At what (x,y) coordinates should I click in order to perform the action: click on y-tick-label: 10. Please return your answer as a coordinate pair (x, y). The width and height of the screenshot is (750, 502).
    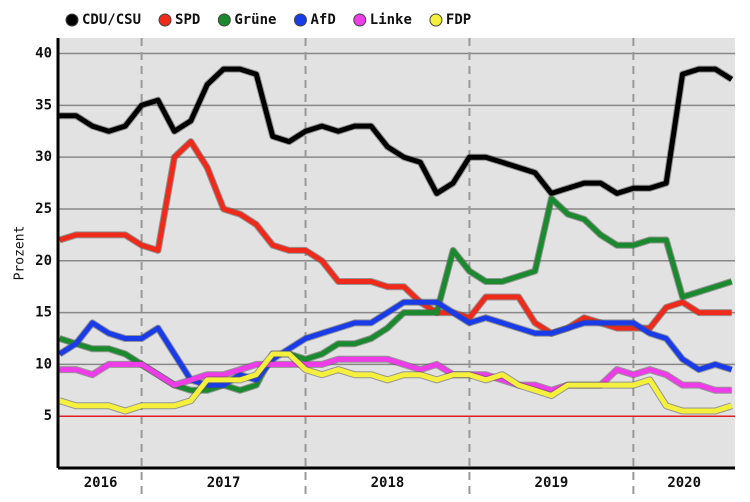
    Looking at the image, I should click on (43, 364).